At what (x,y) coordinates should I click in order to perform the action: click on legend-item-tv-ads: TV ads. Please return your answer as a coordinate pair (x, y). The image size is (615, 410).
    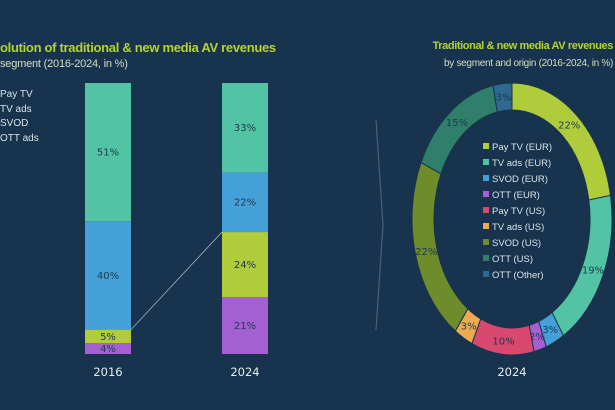
    Looking at the image, I should click on (16, 109).